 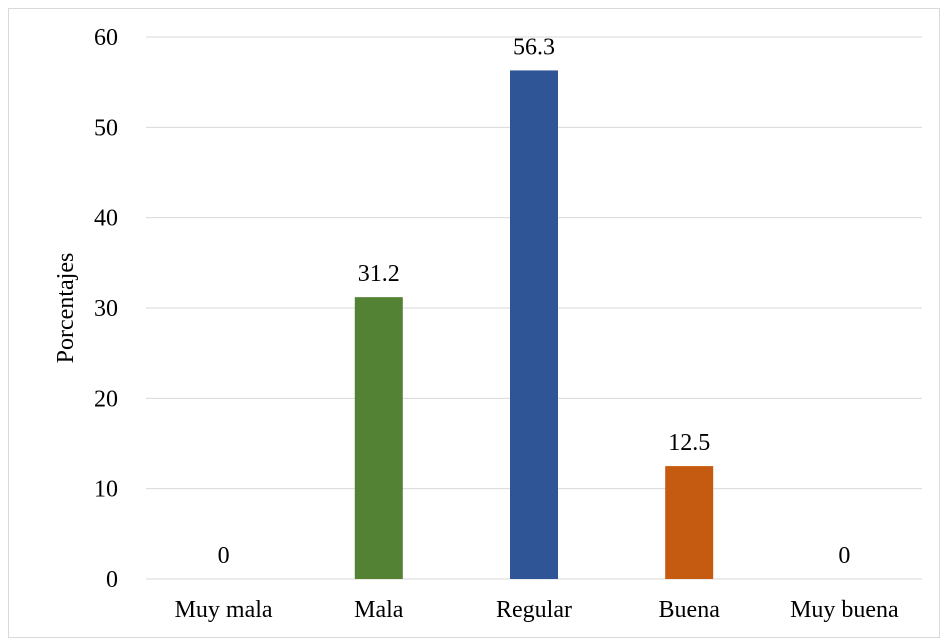 I want to click on data-label: 12.5, so click(x=689, y=443).